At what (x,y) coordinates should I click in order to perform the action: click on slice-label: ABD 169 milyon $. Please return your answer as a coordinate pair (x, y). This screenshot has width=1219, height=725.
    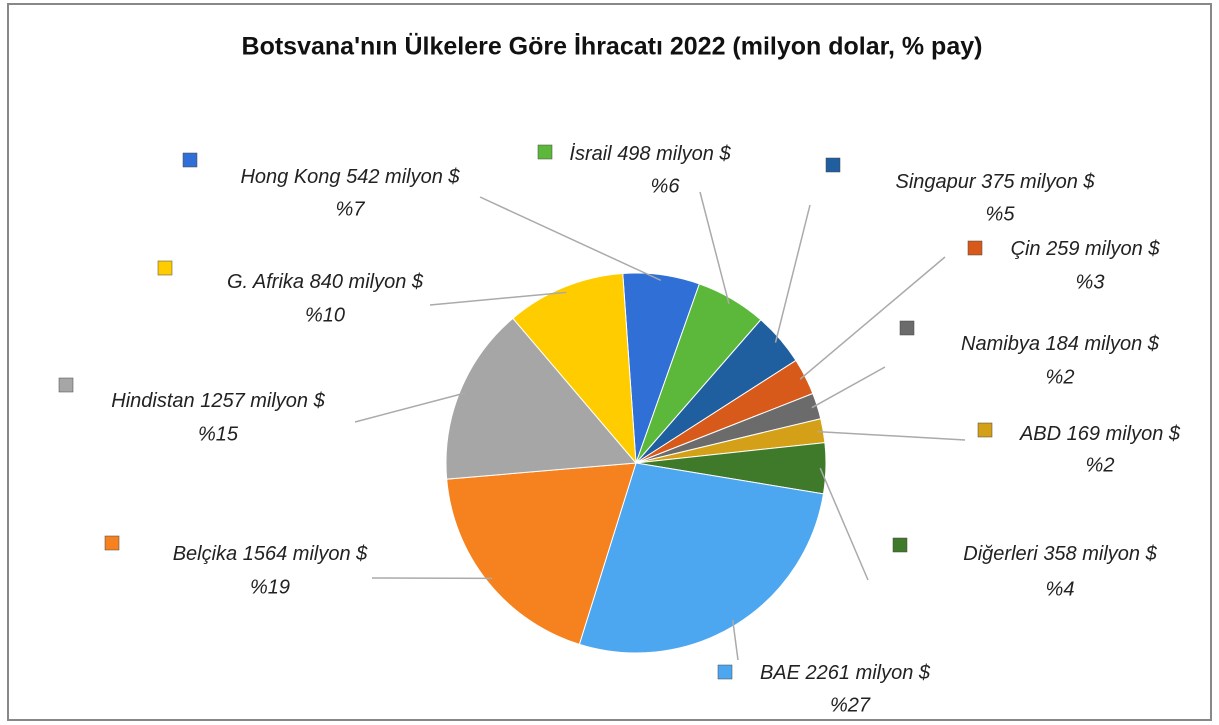
    Looking at the image, I should click on (1100, 434).